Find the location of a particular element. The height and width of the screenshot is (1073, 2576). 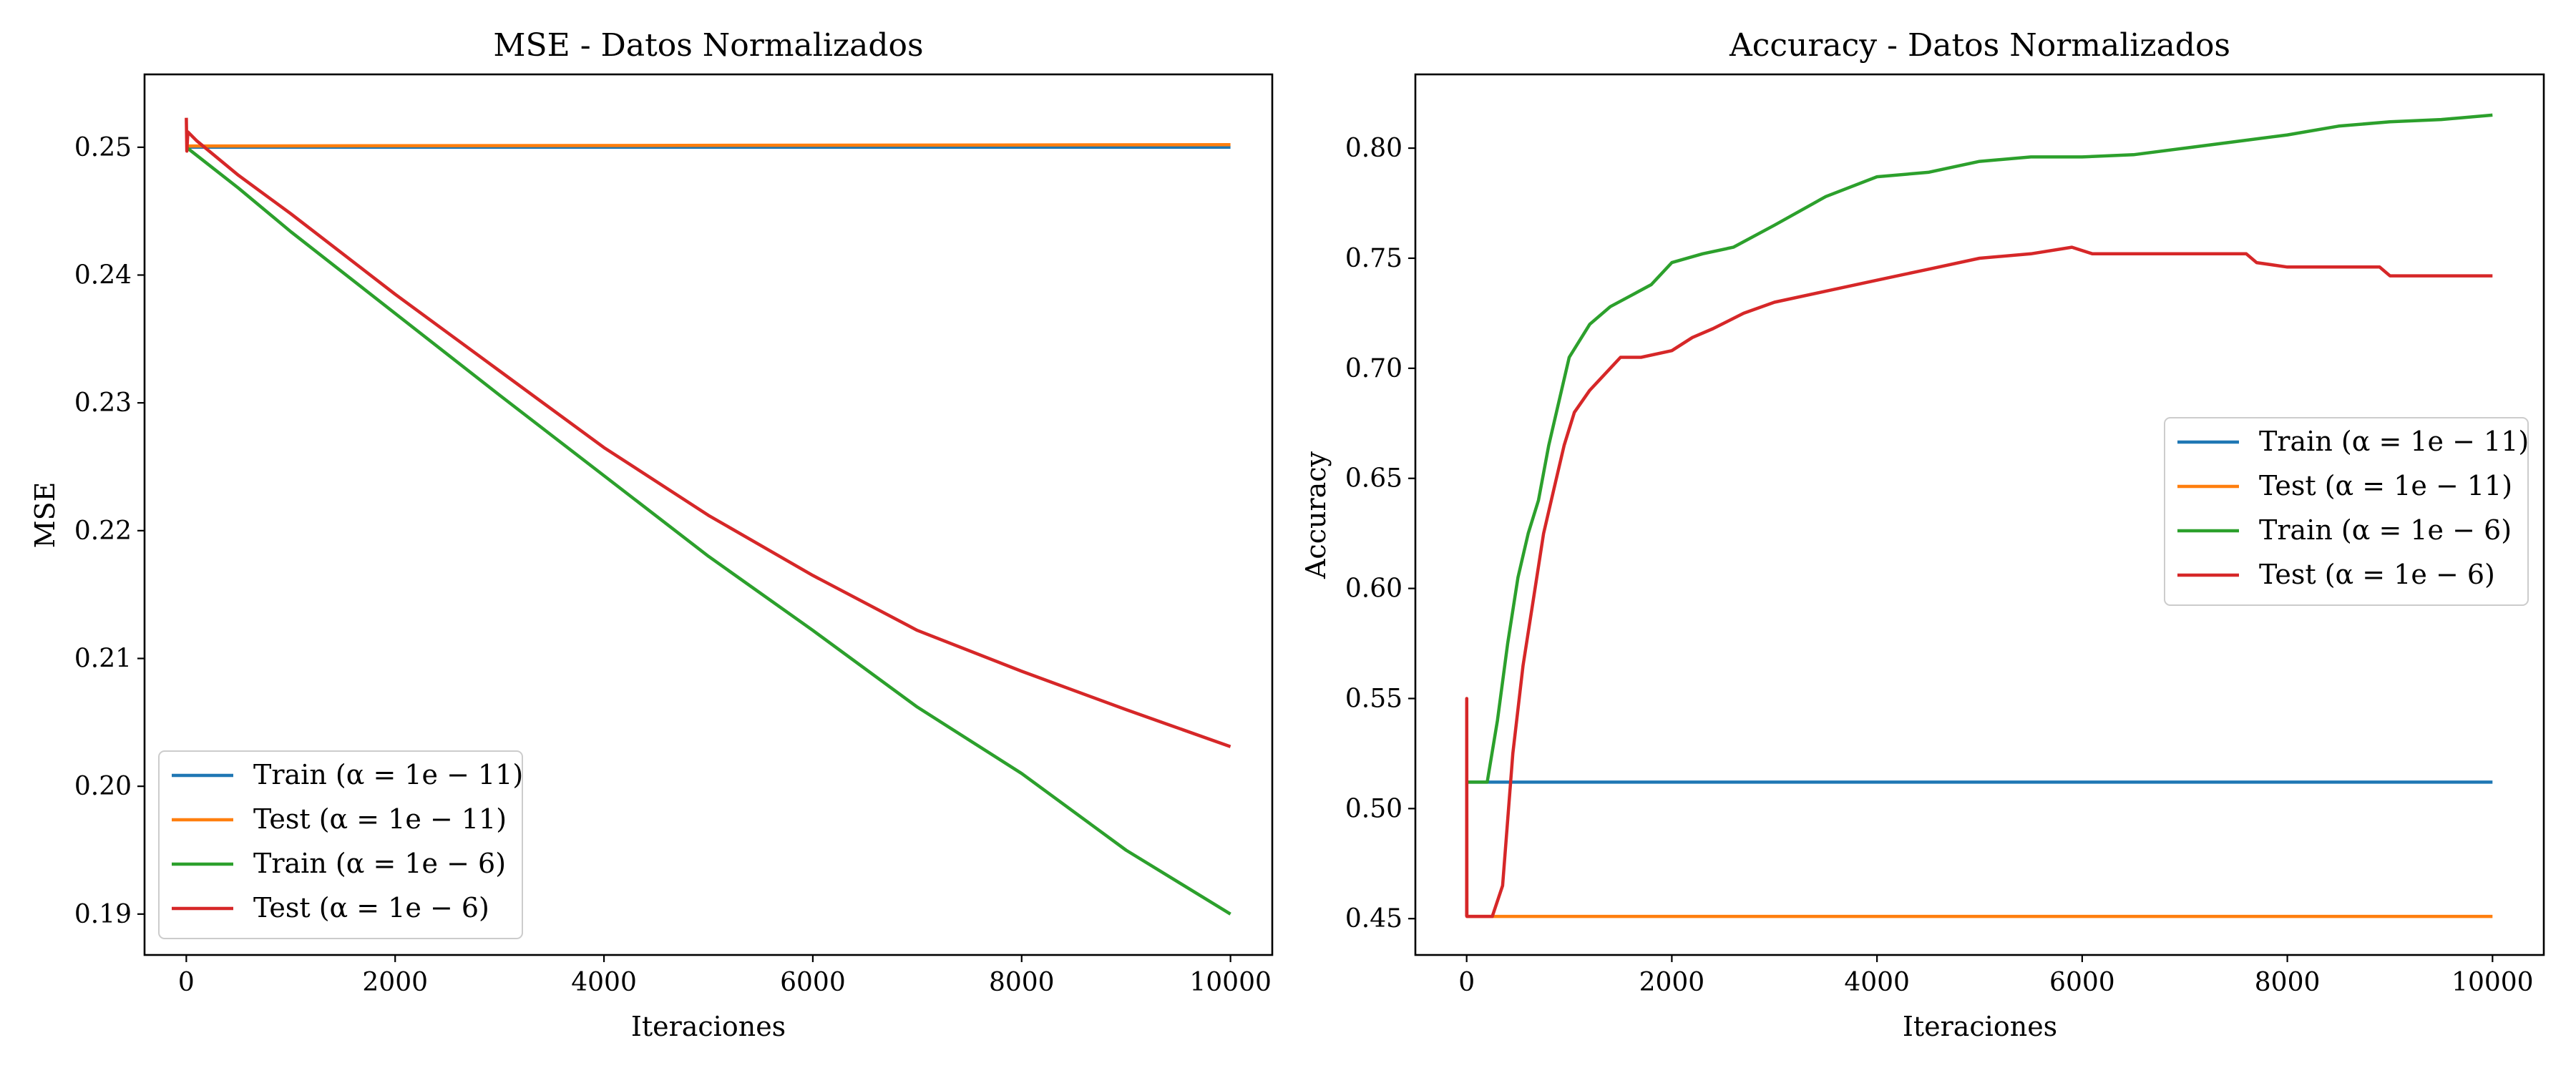

y-tick-label: 0.22 is located at coordinates (103, 531).